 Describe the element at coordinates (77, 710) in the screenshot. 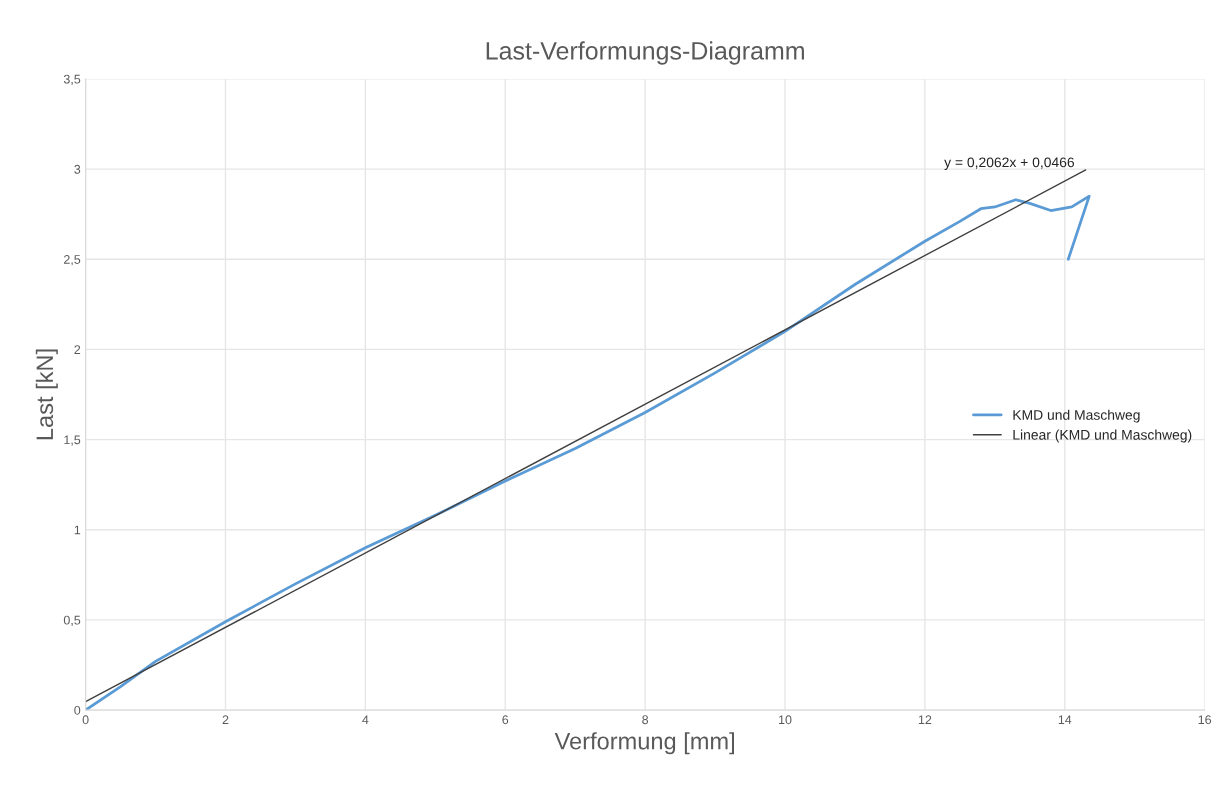

I see `y-tick-label: 0` at that location.